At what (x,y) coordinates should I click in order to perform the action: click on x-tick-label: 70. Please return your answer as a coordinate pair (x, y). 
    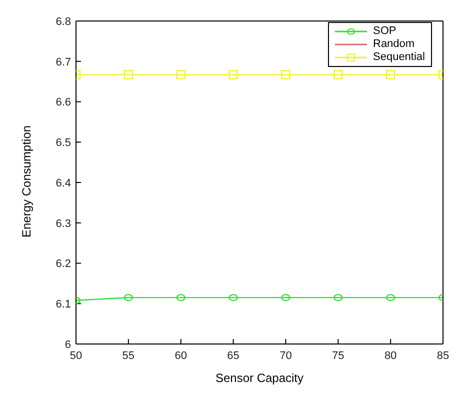
    Looking at the image, I should click on (286, 356).